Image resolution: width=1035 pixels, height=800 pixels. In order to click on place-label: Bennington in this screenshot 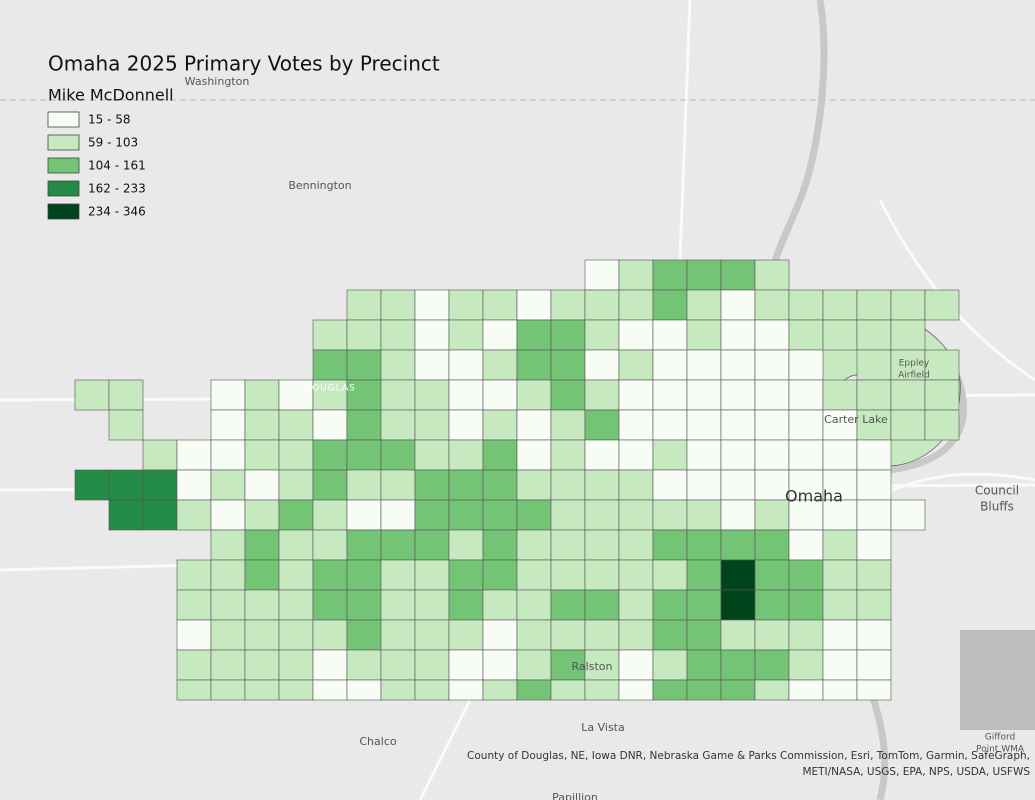, I will do `click(319, 185)`.